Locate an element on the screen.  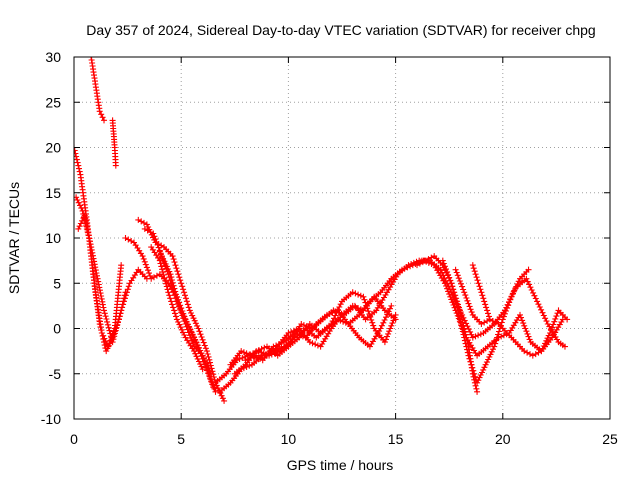
y-tick-label: 25 is located at coordinates (53, 102).